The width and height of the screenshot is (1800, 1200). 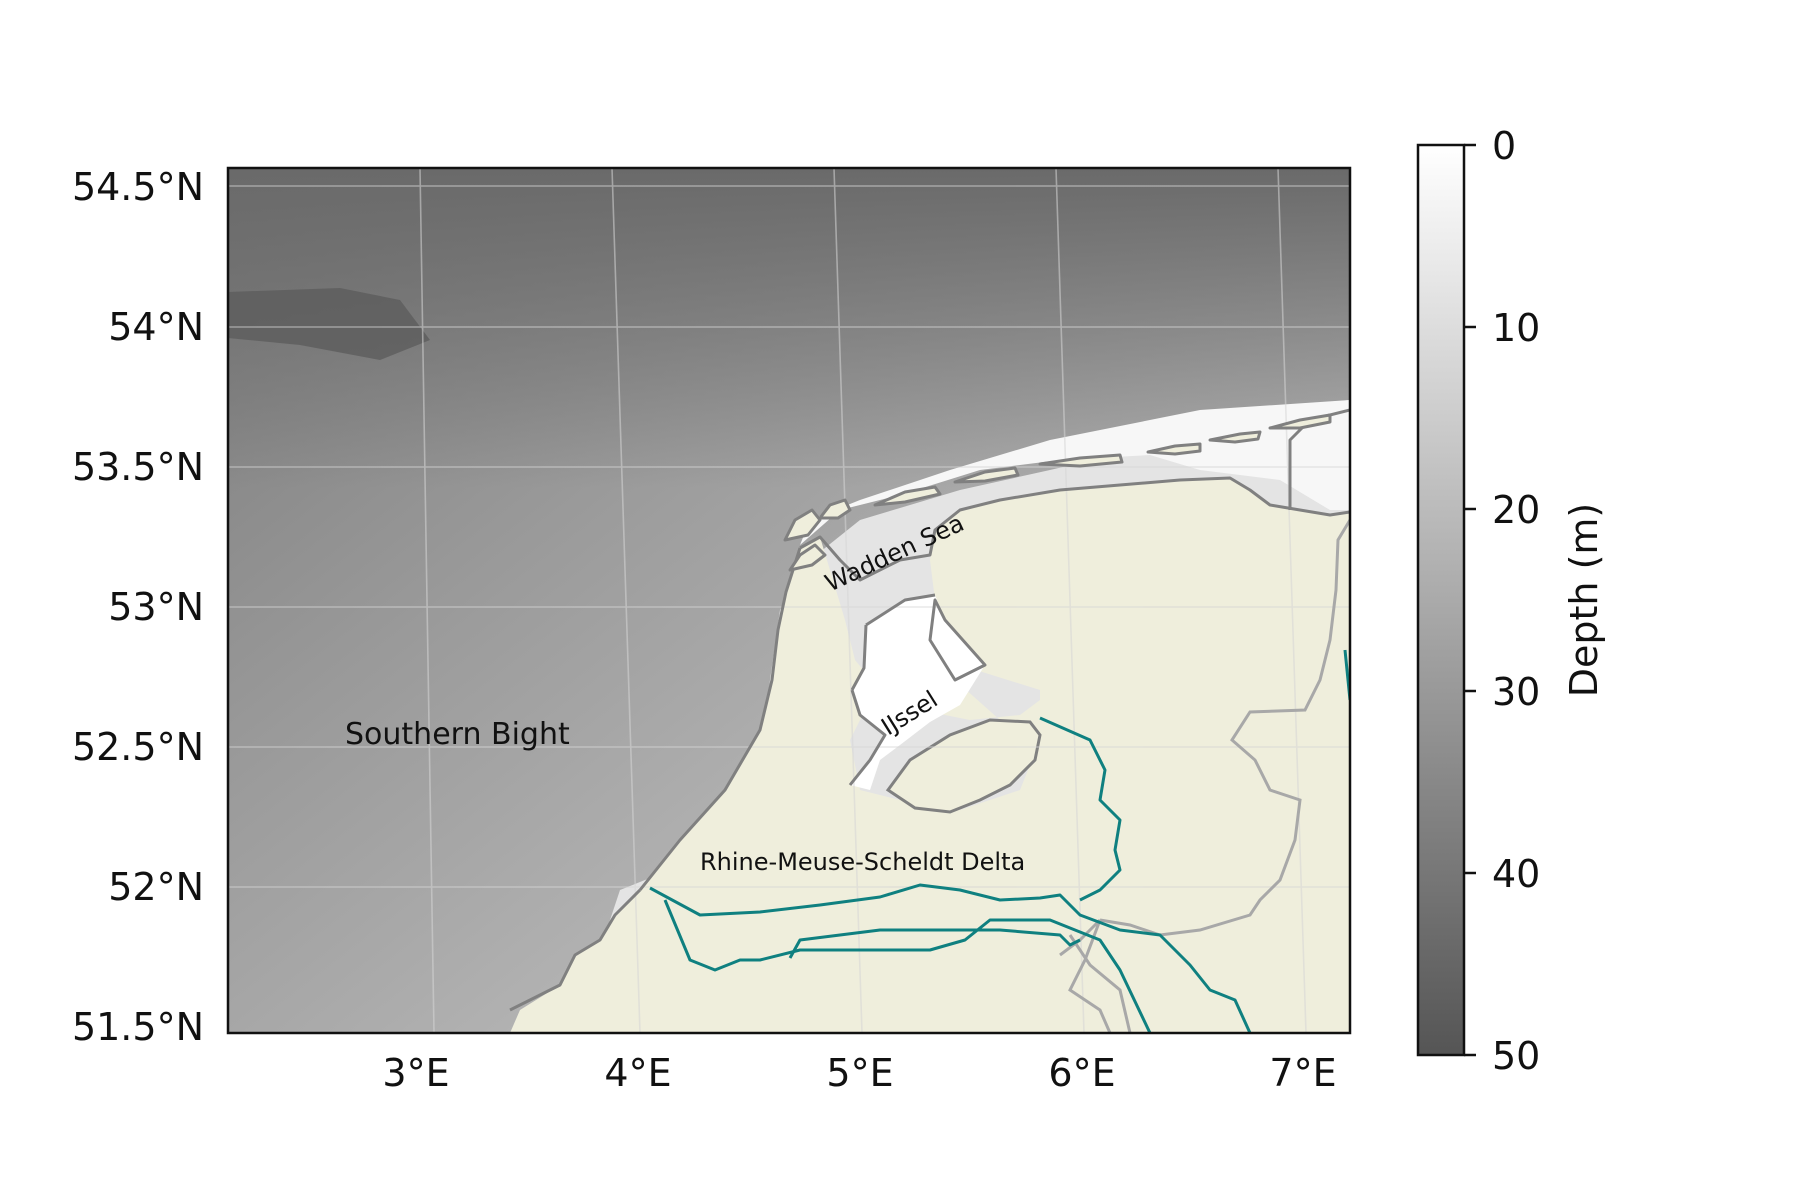 What do you see at coordinates (138, 1027) in the screenshot?
I see `lat-tick-label: 51.5°N` at bounding box center [138, 1027].